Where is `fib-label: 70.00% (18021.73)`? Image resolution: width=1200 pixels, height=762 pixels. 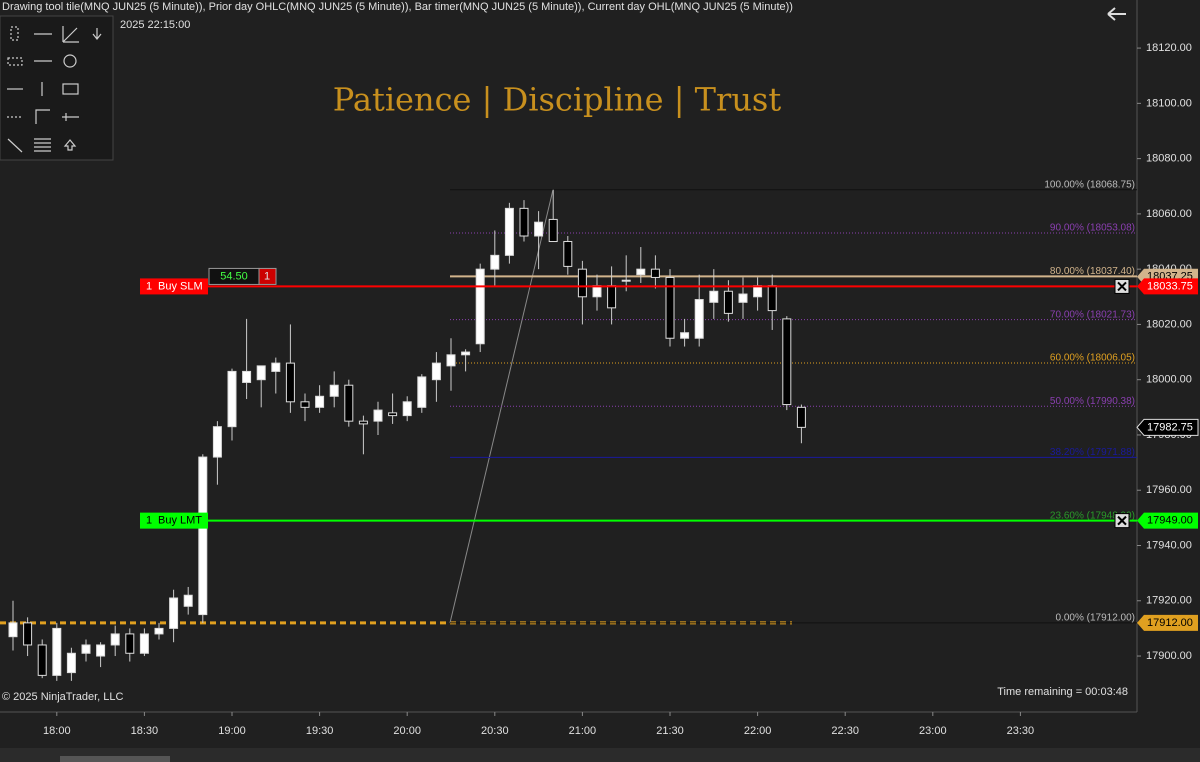
fib-label: 70.00% (18021.73) is located at coordinates (1092, 314).